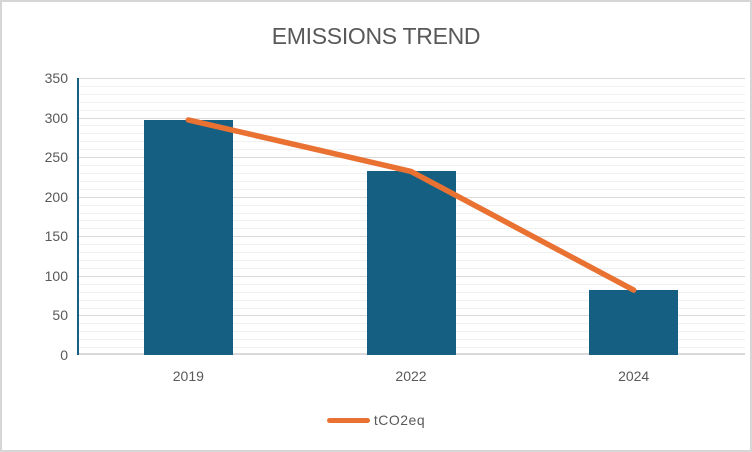  What do you see at coordinates (348, 420) in the screenshot?
I see `legend-line-marker` at bounding box center [348, 420].